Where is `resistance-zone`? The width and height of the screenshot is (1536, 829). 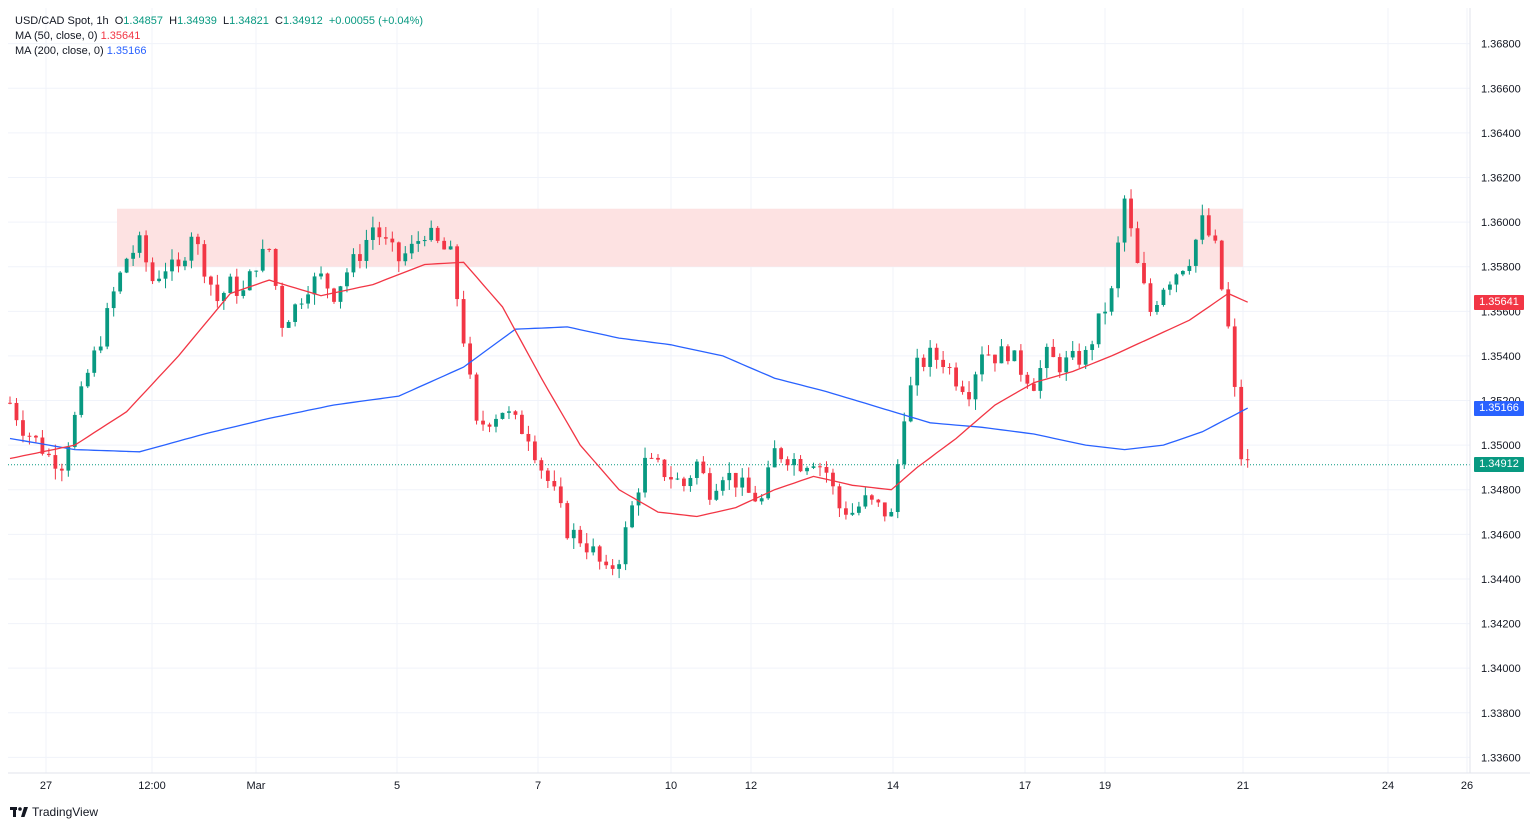
resistance-zone is located at coordinates (680, 237).